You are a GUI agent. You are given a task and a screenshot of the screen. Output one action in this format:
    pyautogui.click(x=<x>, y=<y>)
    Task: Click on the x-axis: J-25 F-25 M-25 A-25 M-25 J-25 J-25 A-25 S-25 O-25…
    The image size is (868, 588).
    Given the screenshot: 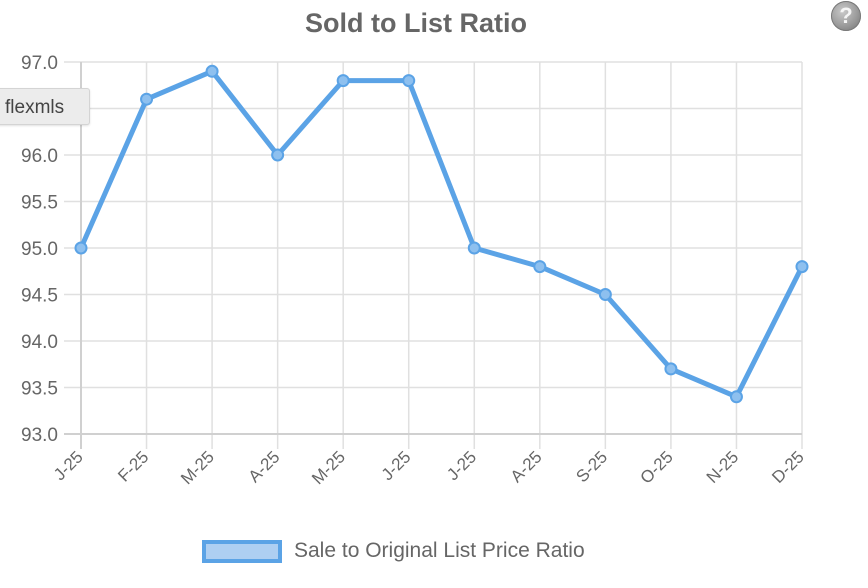 What is the action you would take?
    pyautogui.click(x=429, y=467)
    